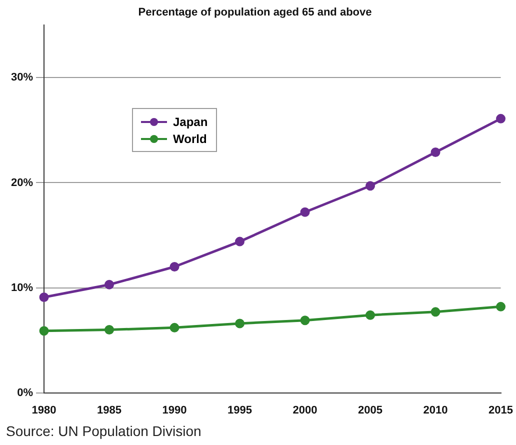 The width and height of the screenshot is (516, 445). Describe the element at coordinates (104, 431) in the screenshot. I see `source-note: Source: UN Population Division` at that location.